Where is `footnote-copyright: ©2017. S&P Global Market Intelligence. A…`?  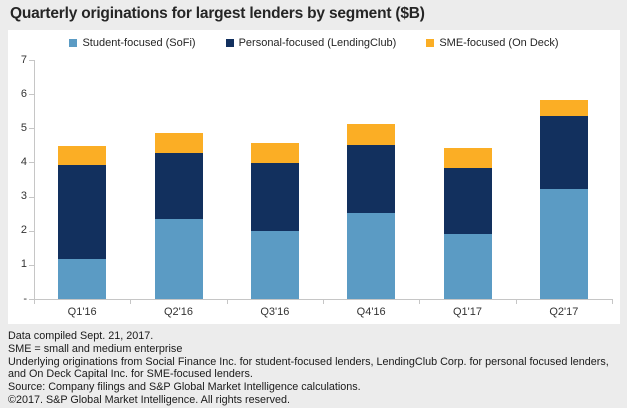
footnote-copyright: ©2017. S&P Global Market Intelligence. A… is located at coordinates (149, 399).